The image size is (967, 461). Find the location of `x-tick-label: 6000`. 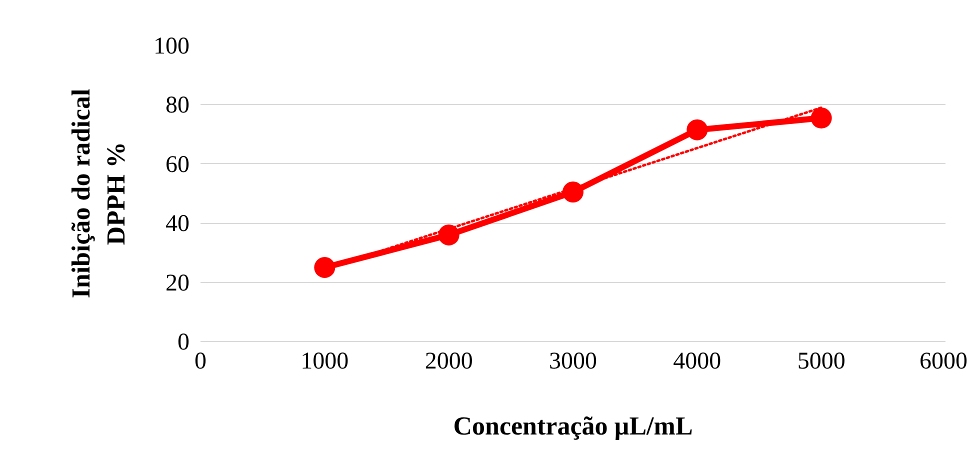

x-tick-label: 6000 is located at coordinates (943, 361).